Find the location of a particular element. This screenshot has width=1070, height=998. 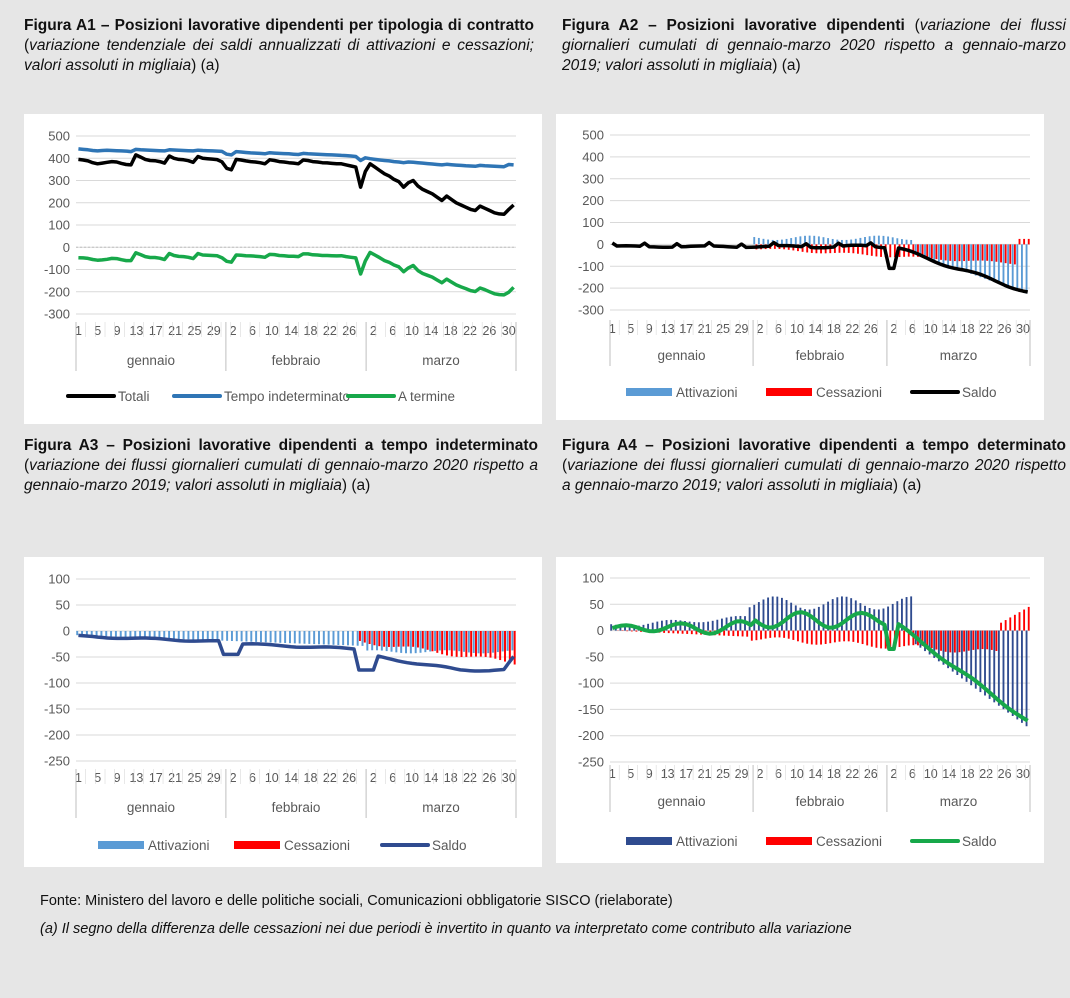

y-tick-label: 0 is located at coordinates (600, 630).